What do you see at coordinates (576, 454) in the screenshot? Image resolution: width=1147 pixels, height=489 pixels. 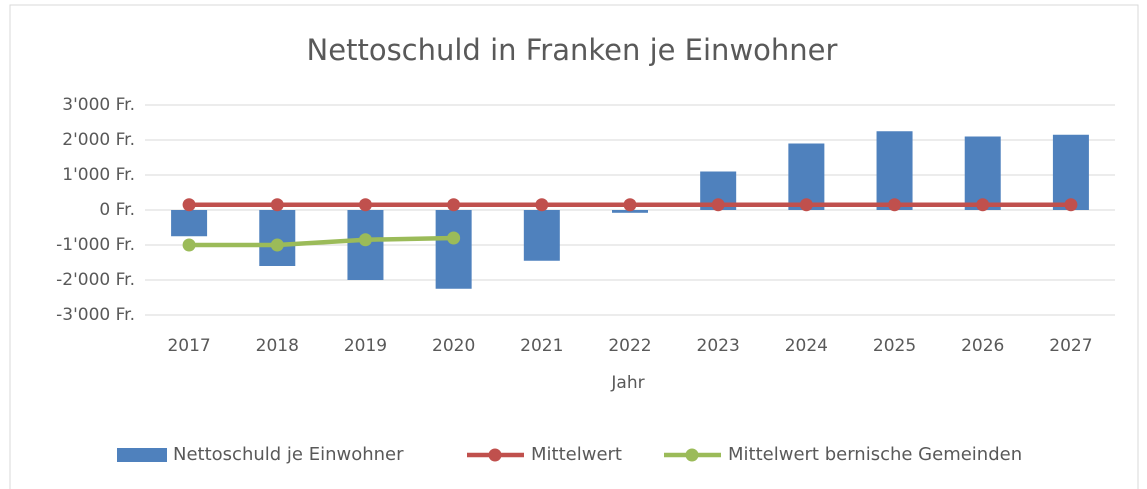 I see `legend-label: Mittelwert` at bounding box center [576, 454].